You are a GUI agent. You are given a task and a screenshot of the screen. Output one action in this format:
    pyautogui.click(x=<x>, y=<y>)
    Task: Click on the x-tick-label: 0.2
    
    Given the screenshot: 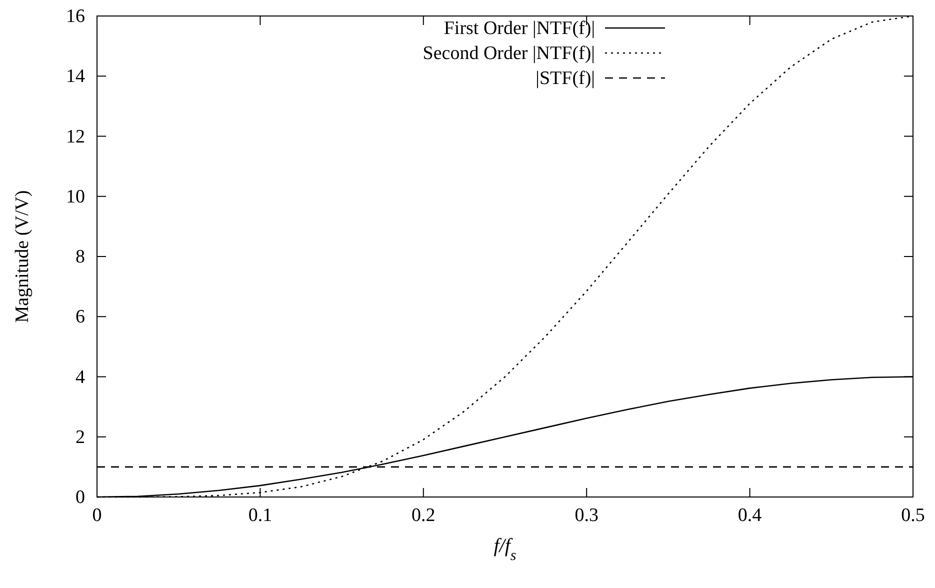 What is the action you would take?
    pyautogui.click(x=424, y=515)
    